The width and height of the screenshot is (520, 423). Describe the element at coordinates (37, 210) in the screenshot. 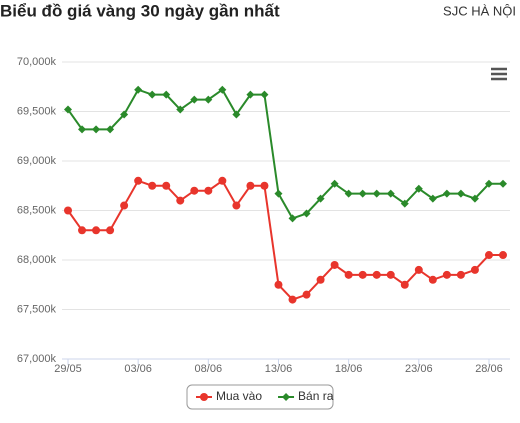

I see `y-tick-label: 68,500k` at that location.